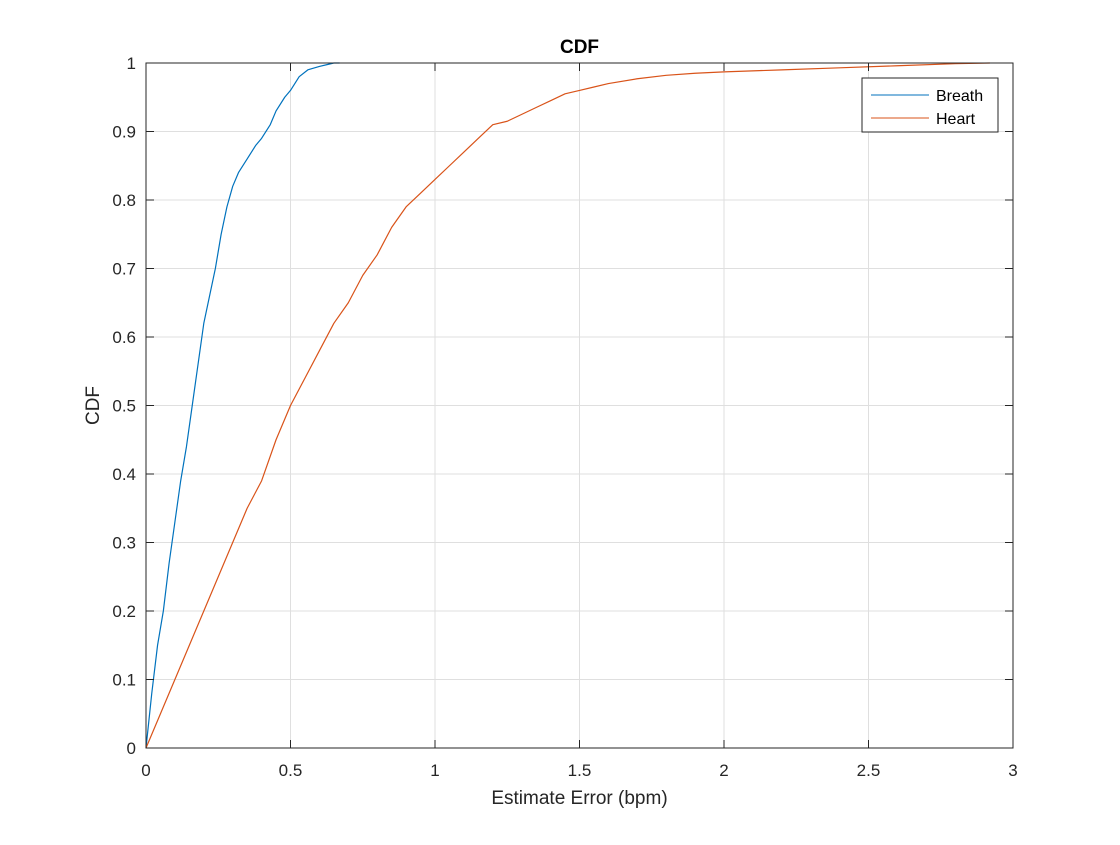 The image size is (1120, 845). What do you see at coordinates (131, 63) in the screenshot?
I see `y-tick-label: 1` at bounding box center [131, 63].